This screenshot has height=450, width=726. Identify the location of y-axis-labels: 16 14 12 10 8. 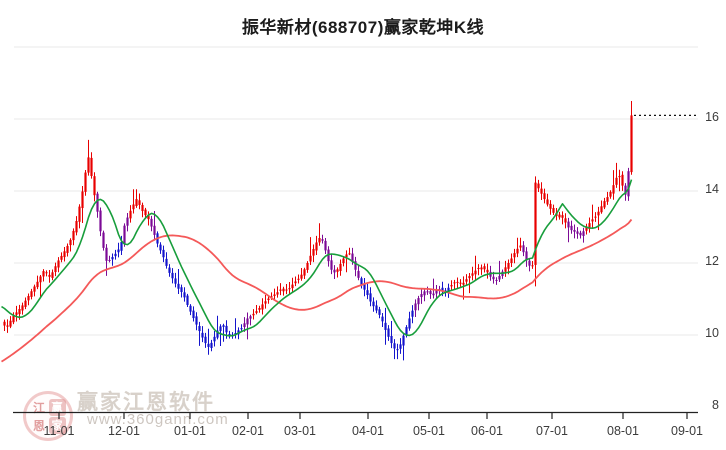
(712, 261).